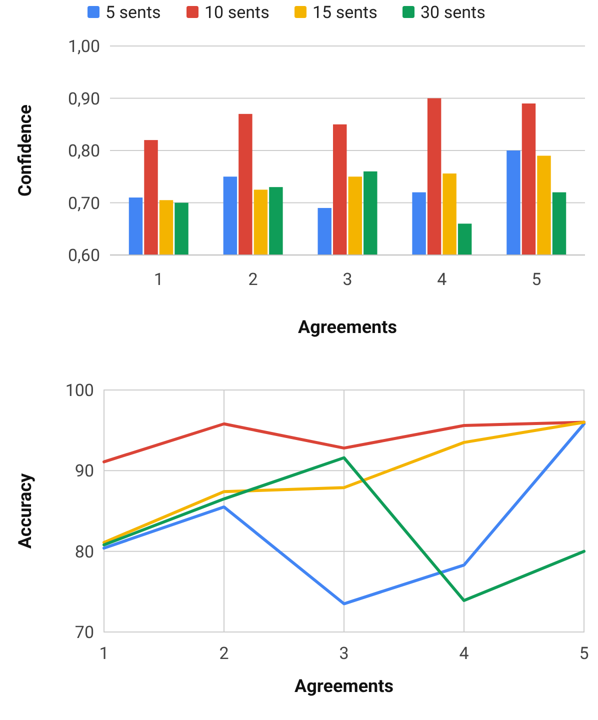 Image resolution: width=598 pixels, height=720 pixels. Describe the element at coordinates (84, 99) in the screenshot. I see `y-tick-label: 0,90` at that location.